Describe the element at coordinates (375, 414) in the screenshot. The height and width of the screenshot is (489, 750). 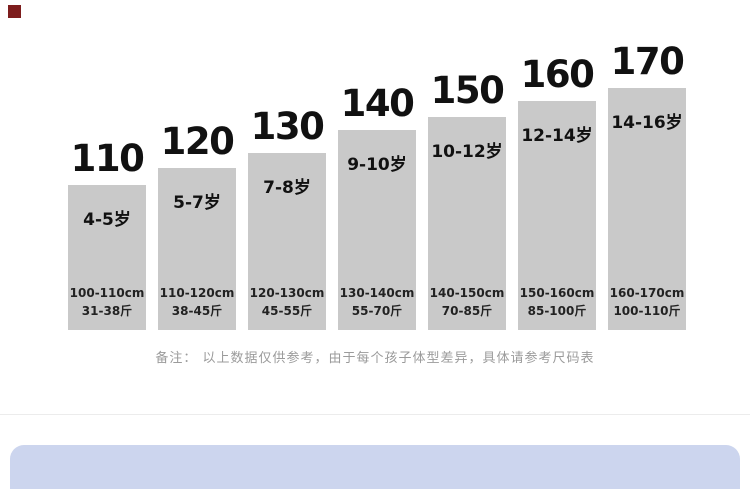
I see `divider-line` at that location.